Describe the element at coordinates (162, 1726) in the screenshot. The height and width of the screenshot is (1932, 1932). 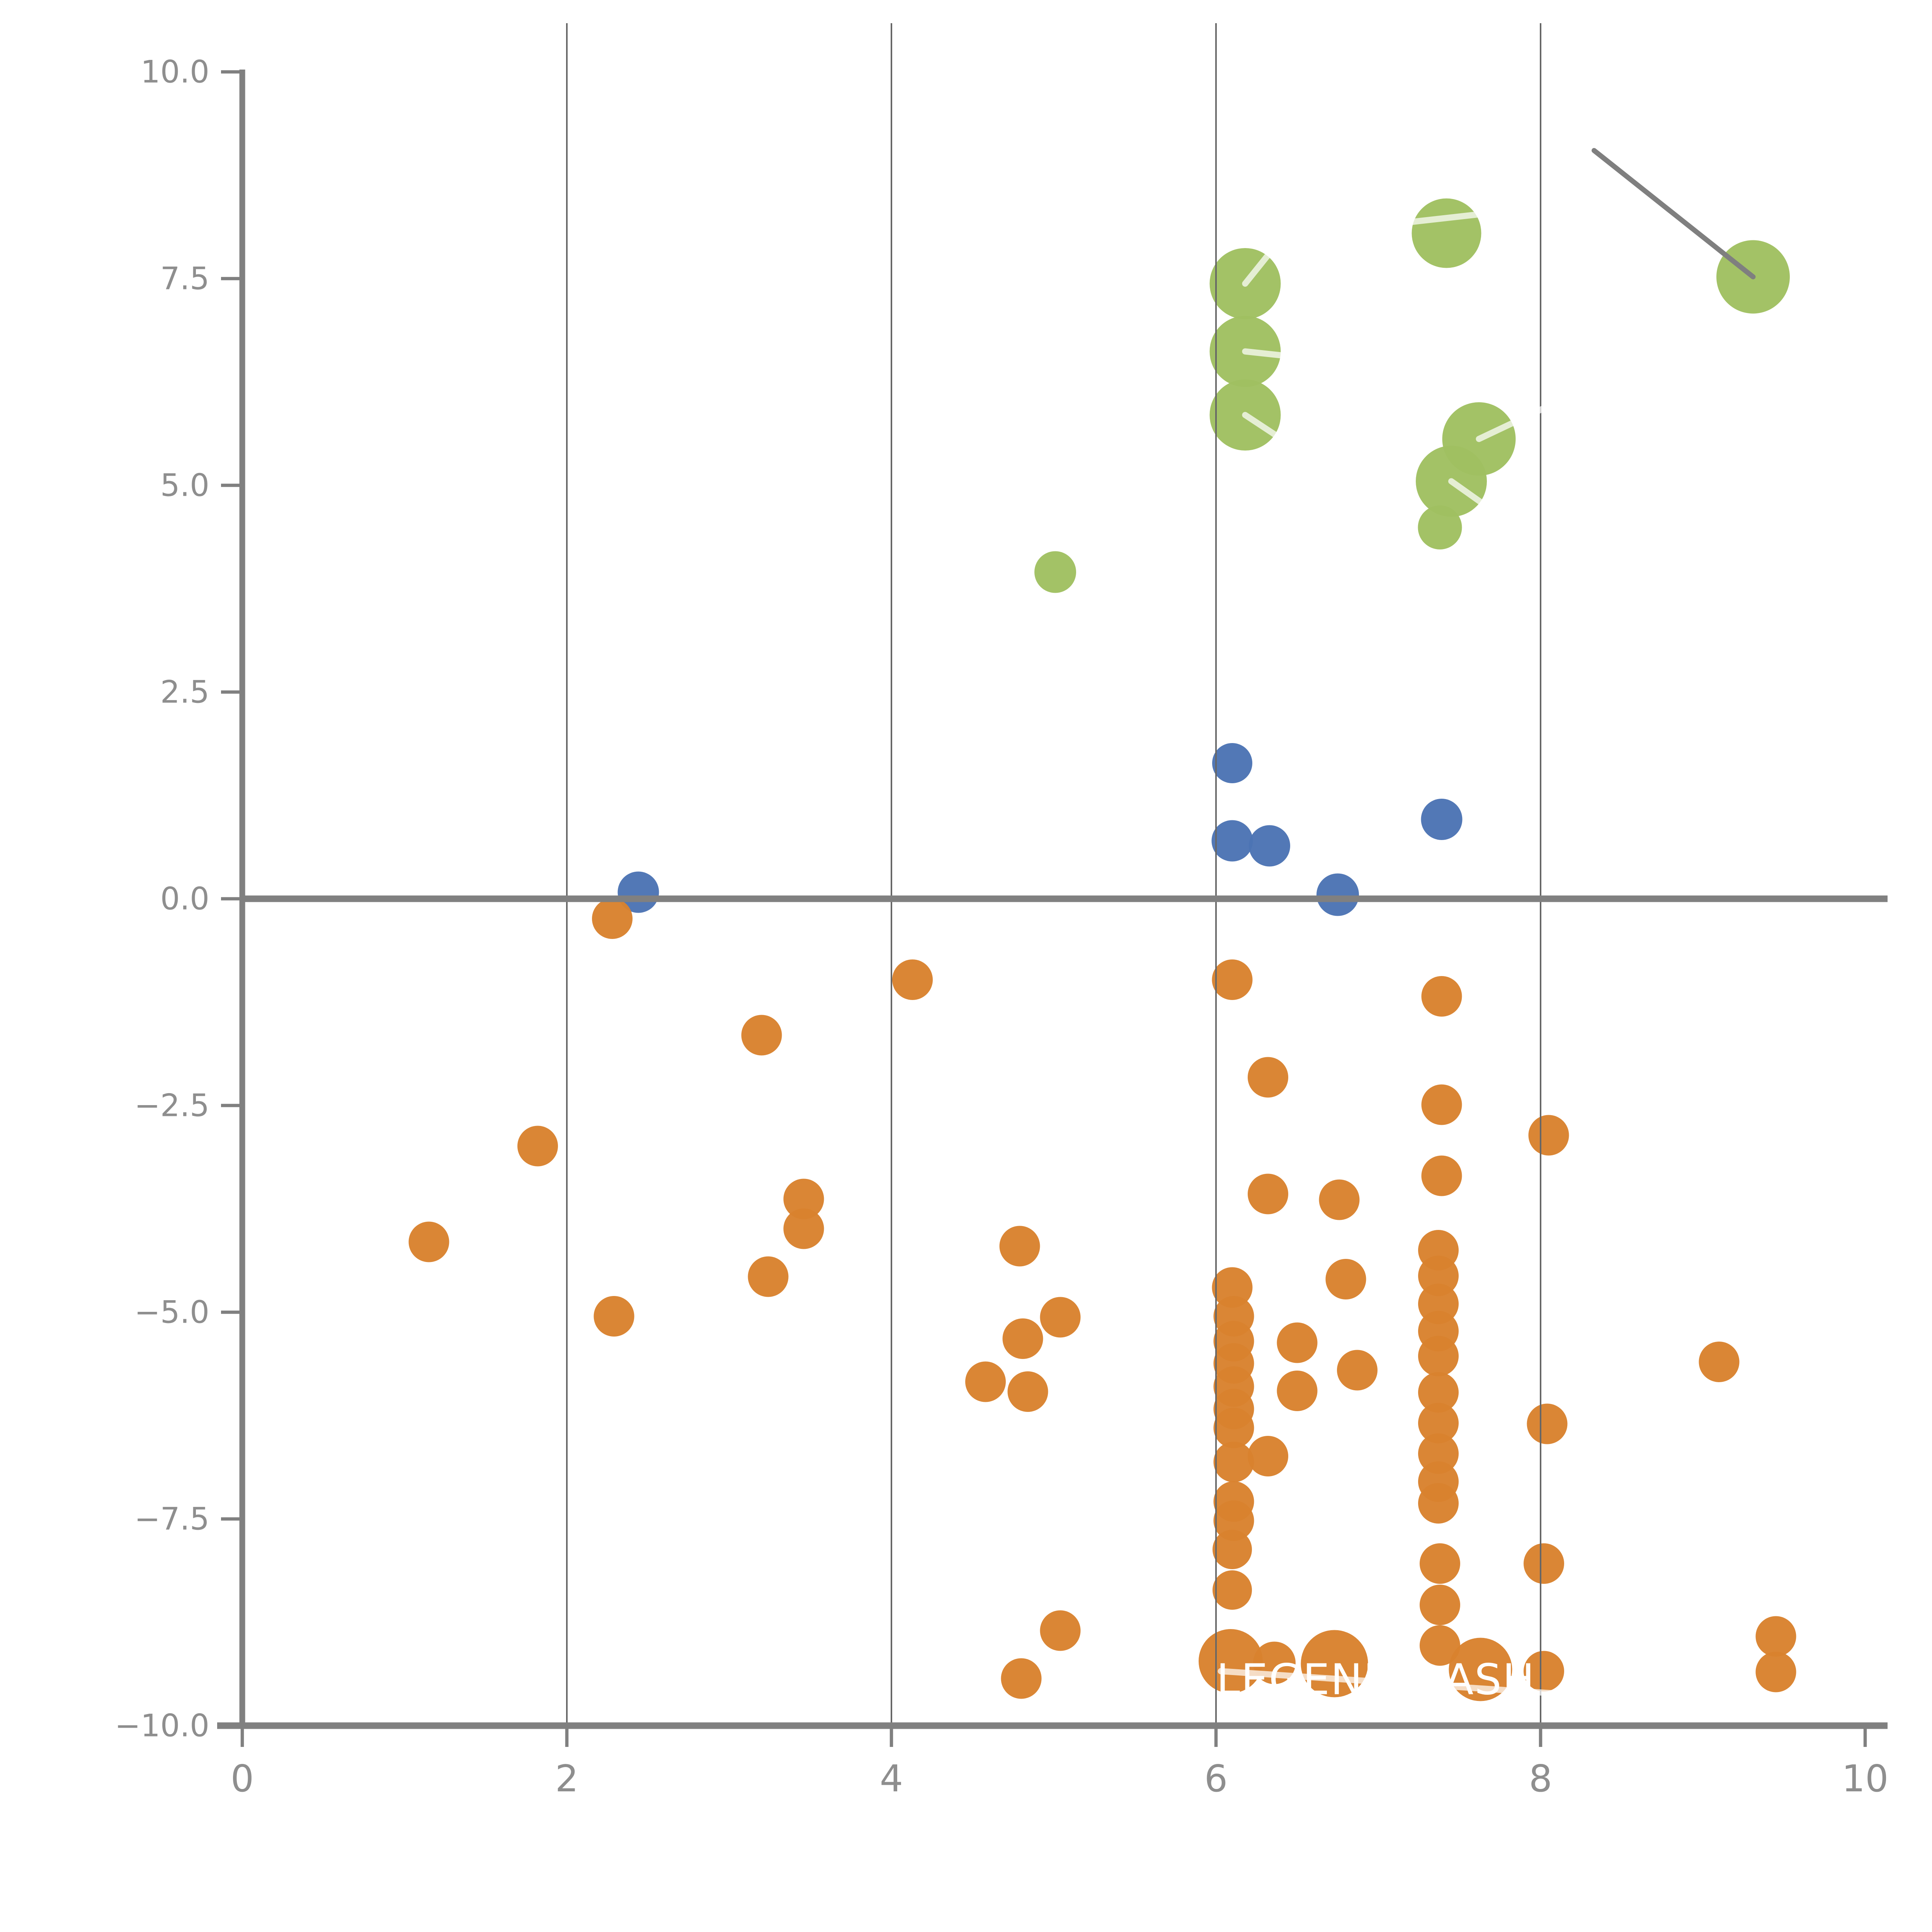
I see `y-tick-label: −10.0` at that location.